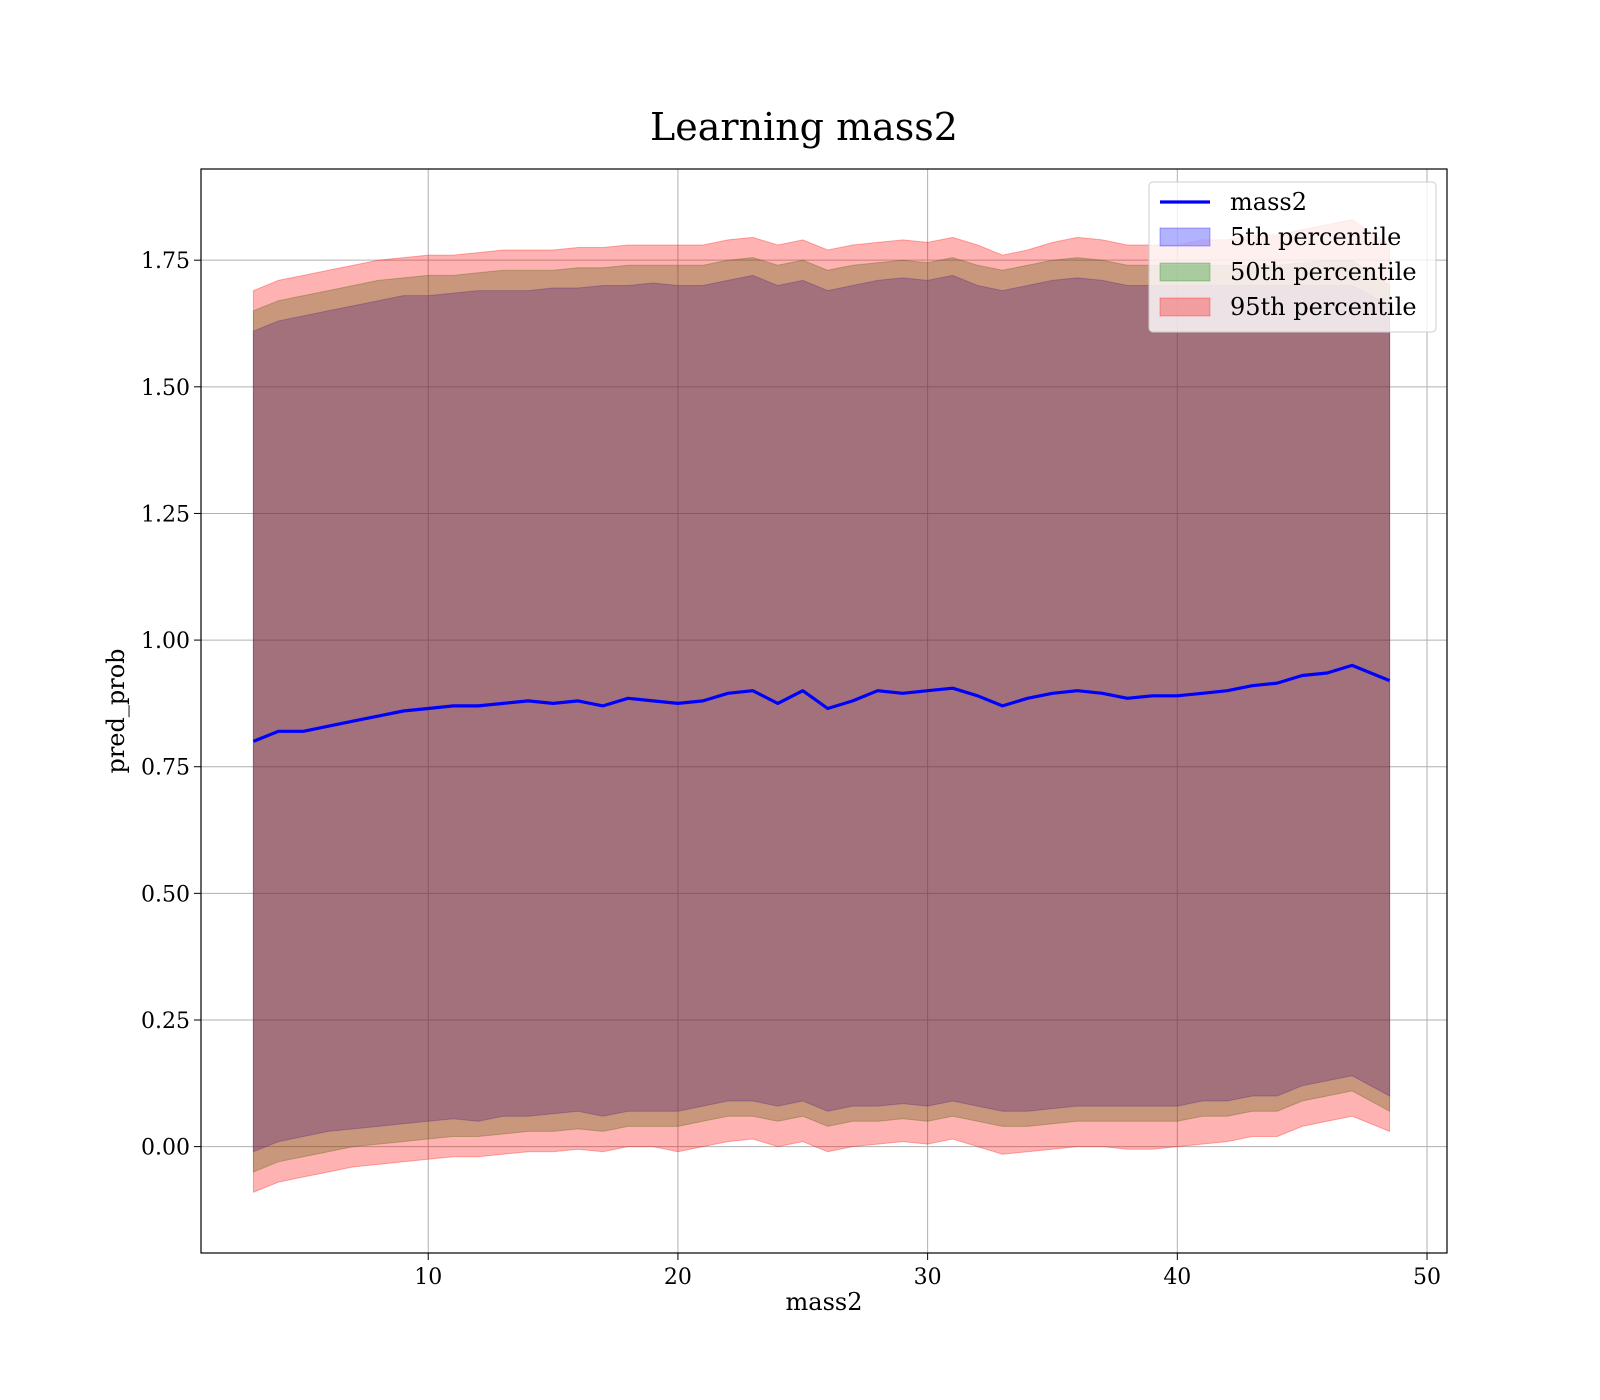  Describe the element at coordinates (1268, 202) in the screenshot. I see `legend-label: mass2` at that location.